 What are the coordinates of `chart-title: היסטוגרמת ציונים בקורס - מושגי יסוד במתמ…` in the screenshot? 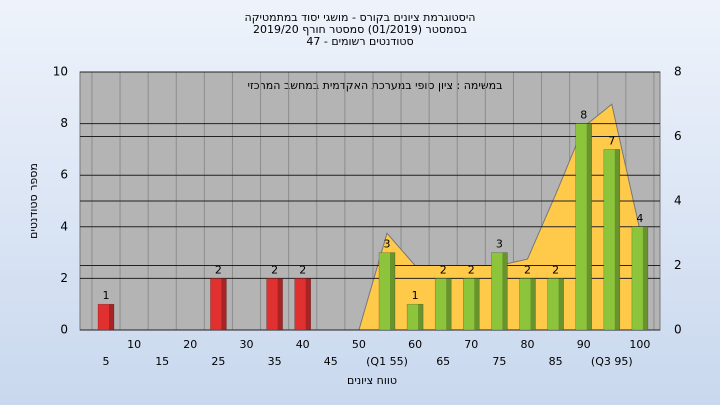 It's located at (360, 17).